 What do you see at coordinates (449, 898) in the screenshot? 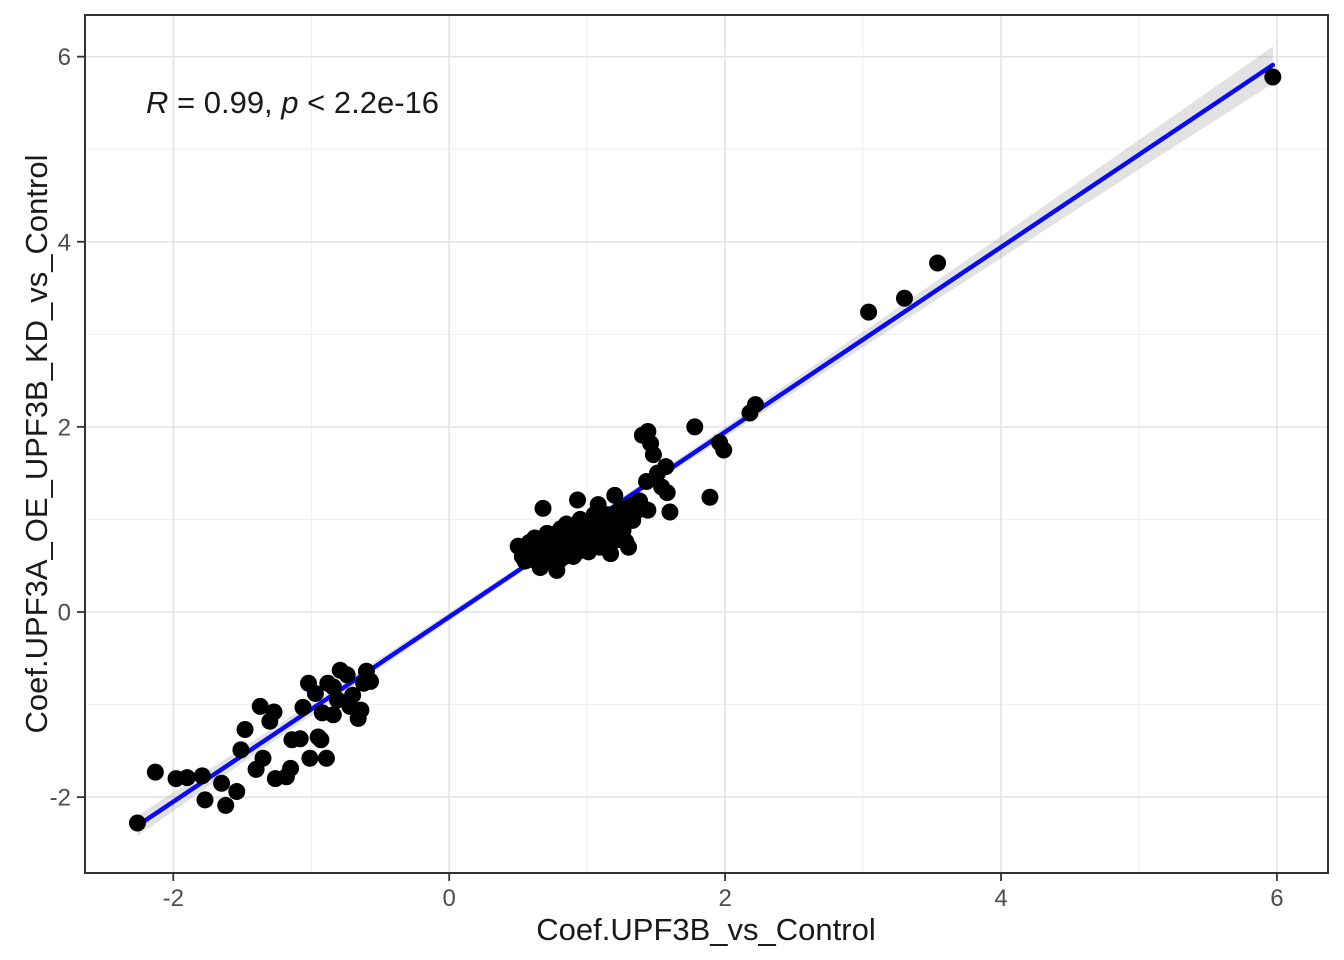
I see `x-tick-label: 0` at bounding box center [449, 898].